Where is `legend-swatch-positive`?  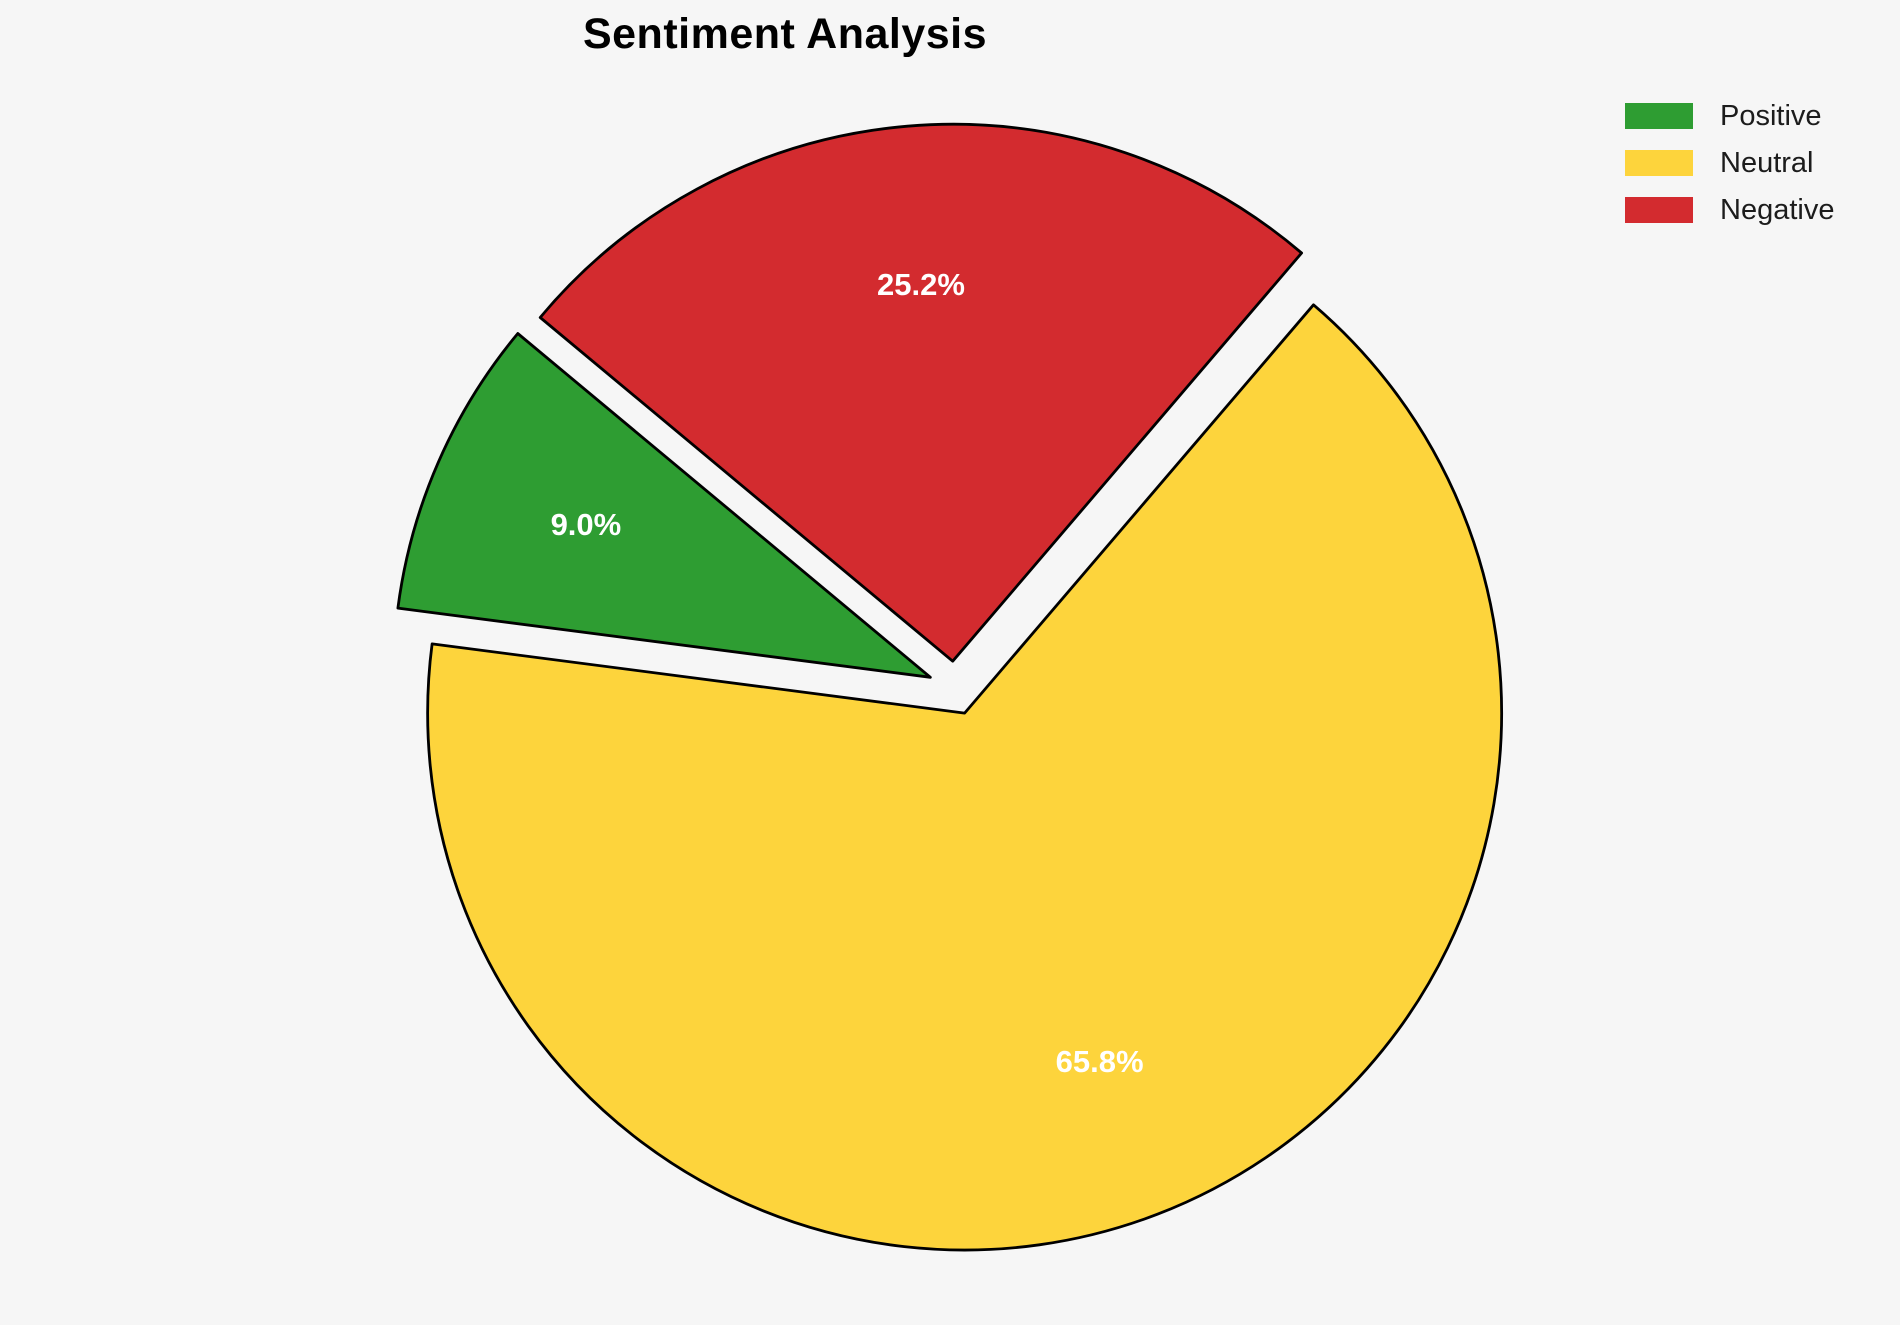
legend-swatch-positive is located at coordinates (1659, 116).